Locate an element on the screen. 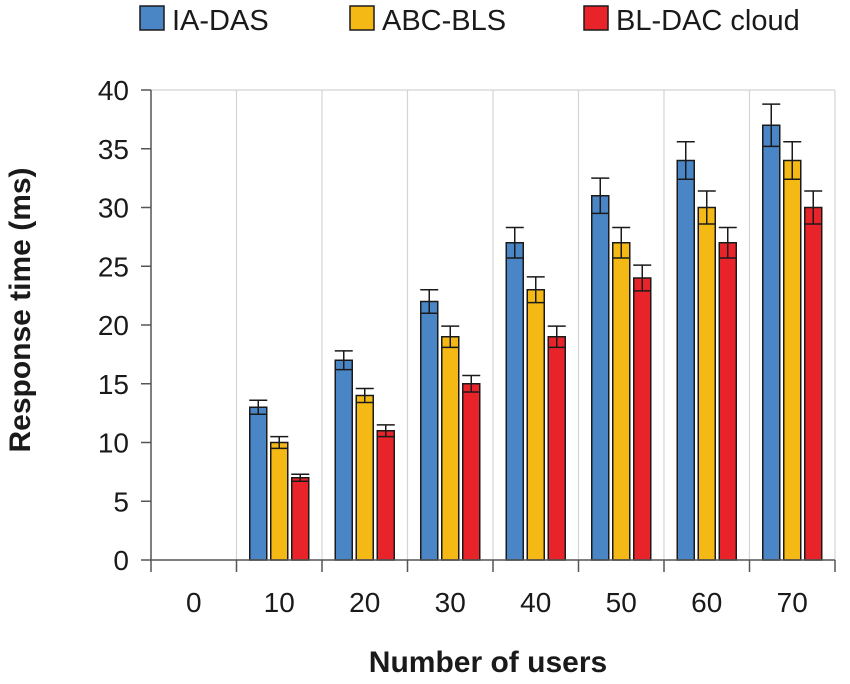 Image resolution: width=850 pixels, height=684 pixels. y-tick-label-40: 40 is located at coordinates (113, 90).